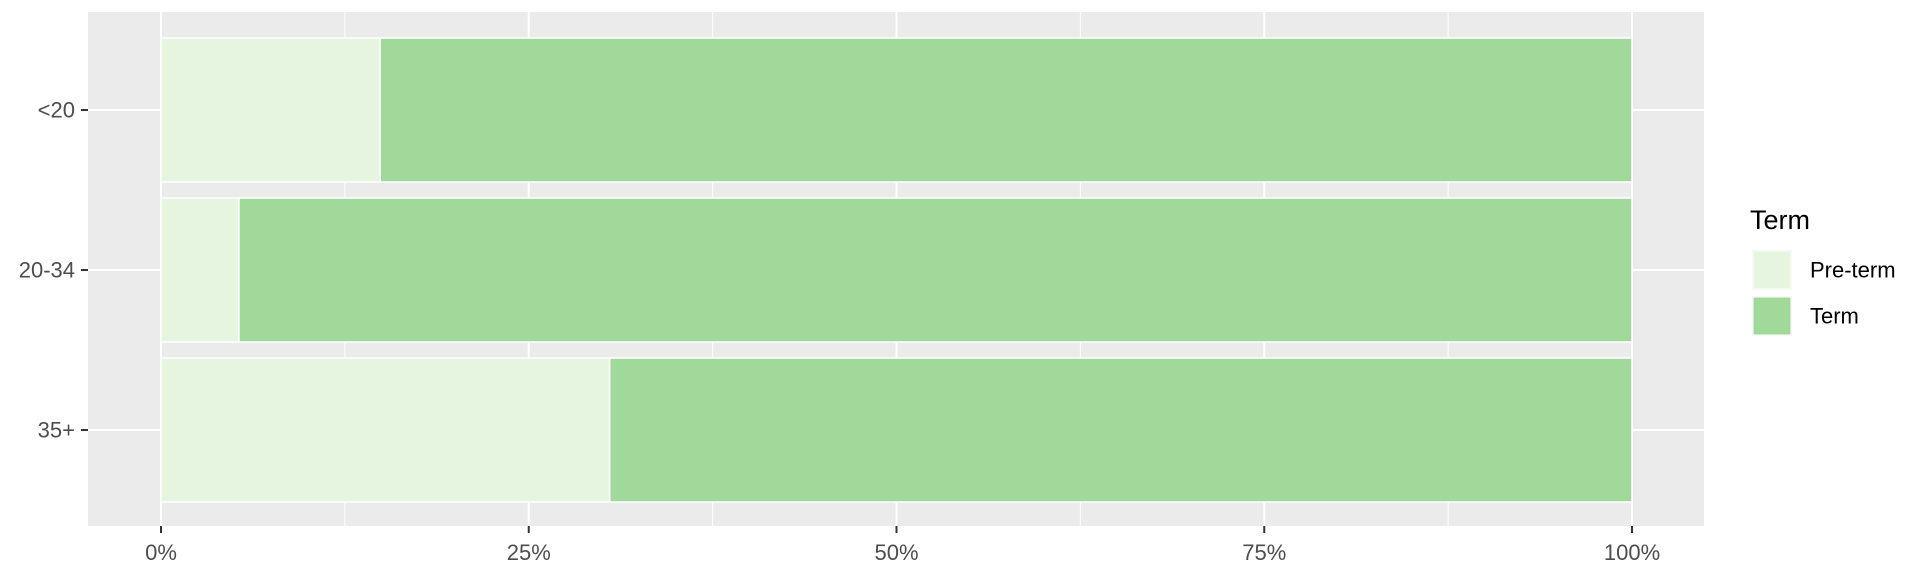  I want to click on legend-label: Pre-term, so click(1853, 270).